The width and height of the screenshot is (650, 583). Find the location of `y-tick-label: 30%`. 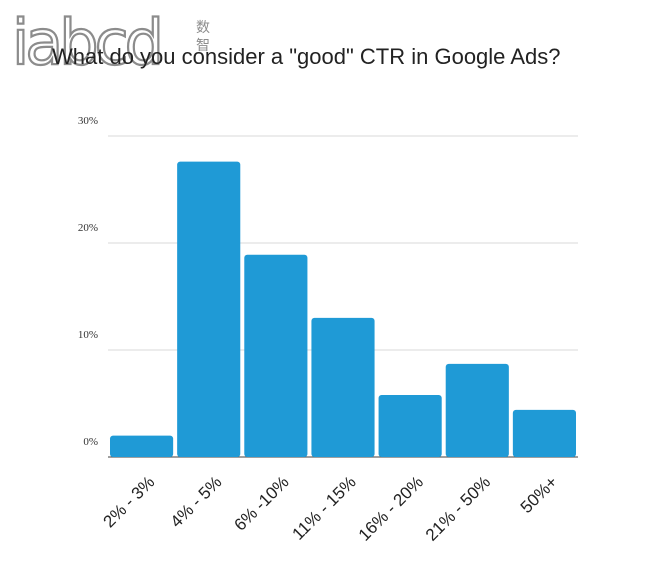

y-tick-label: 30% is located at coordinates (88, 121).